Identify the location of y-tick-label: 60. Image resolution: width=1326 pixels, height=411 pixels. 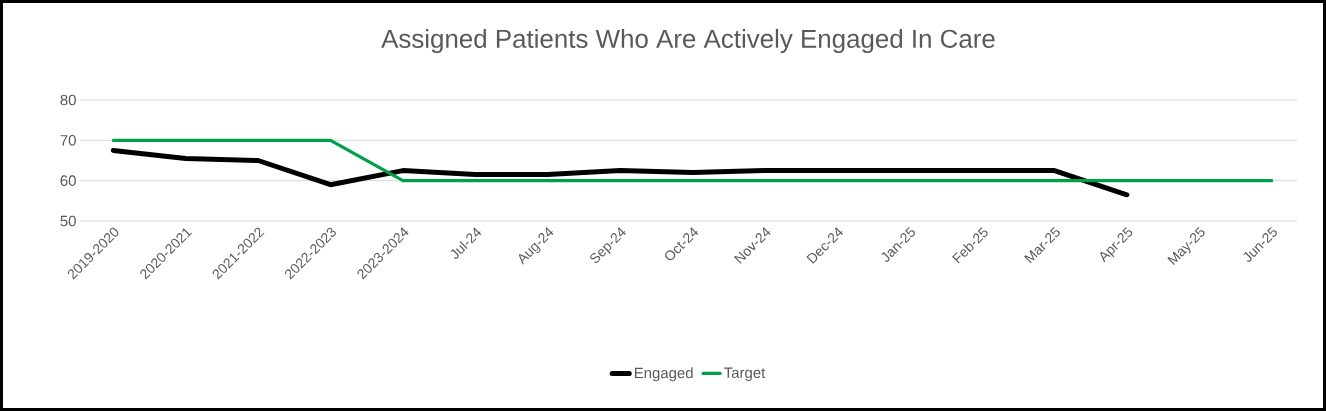
(68, 180).